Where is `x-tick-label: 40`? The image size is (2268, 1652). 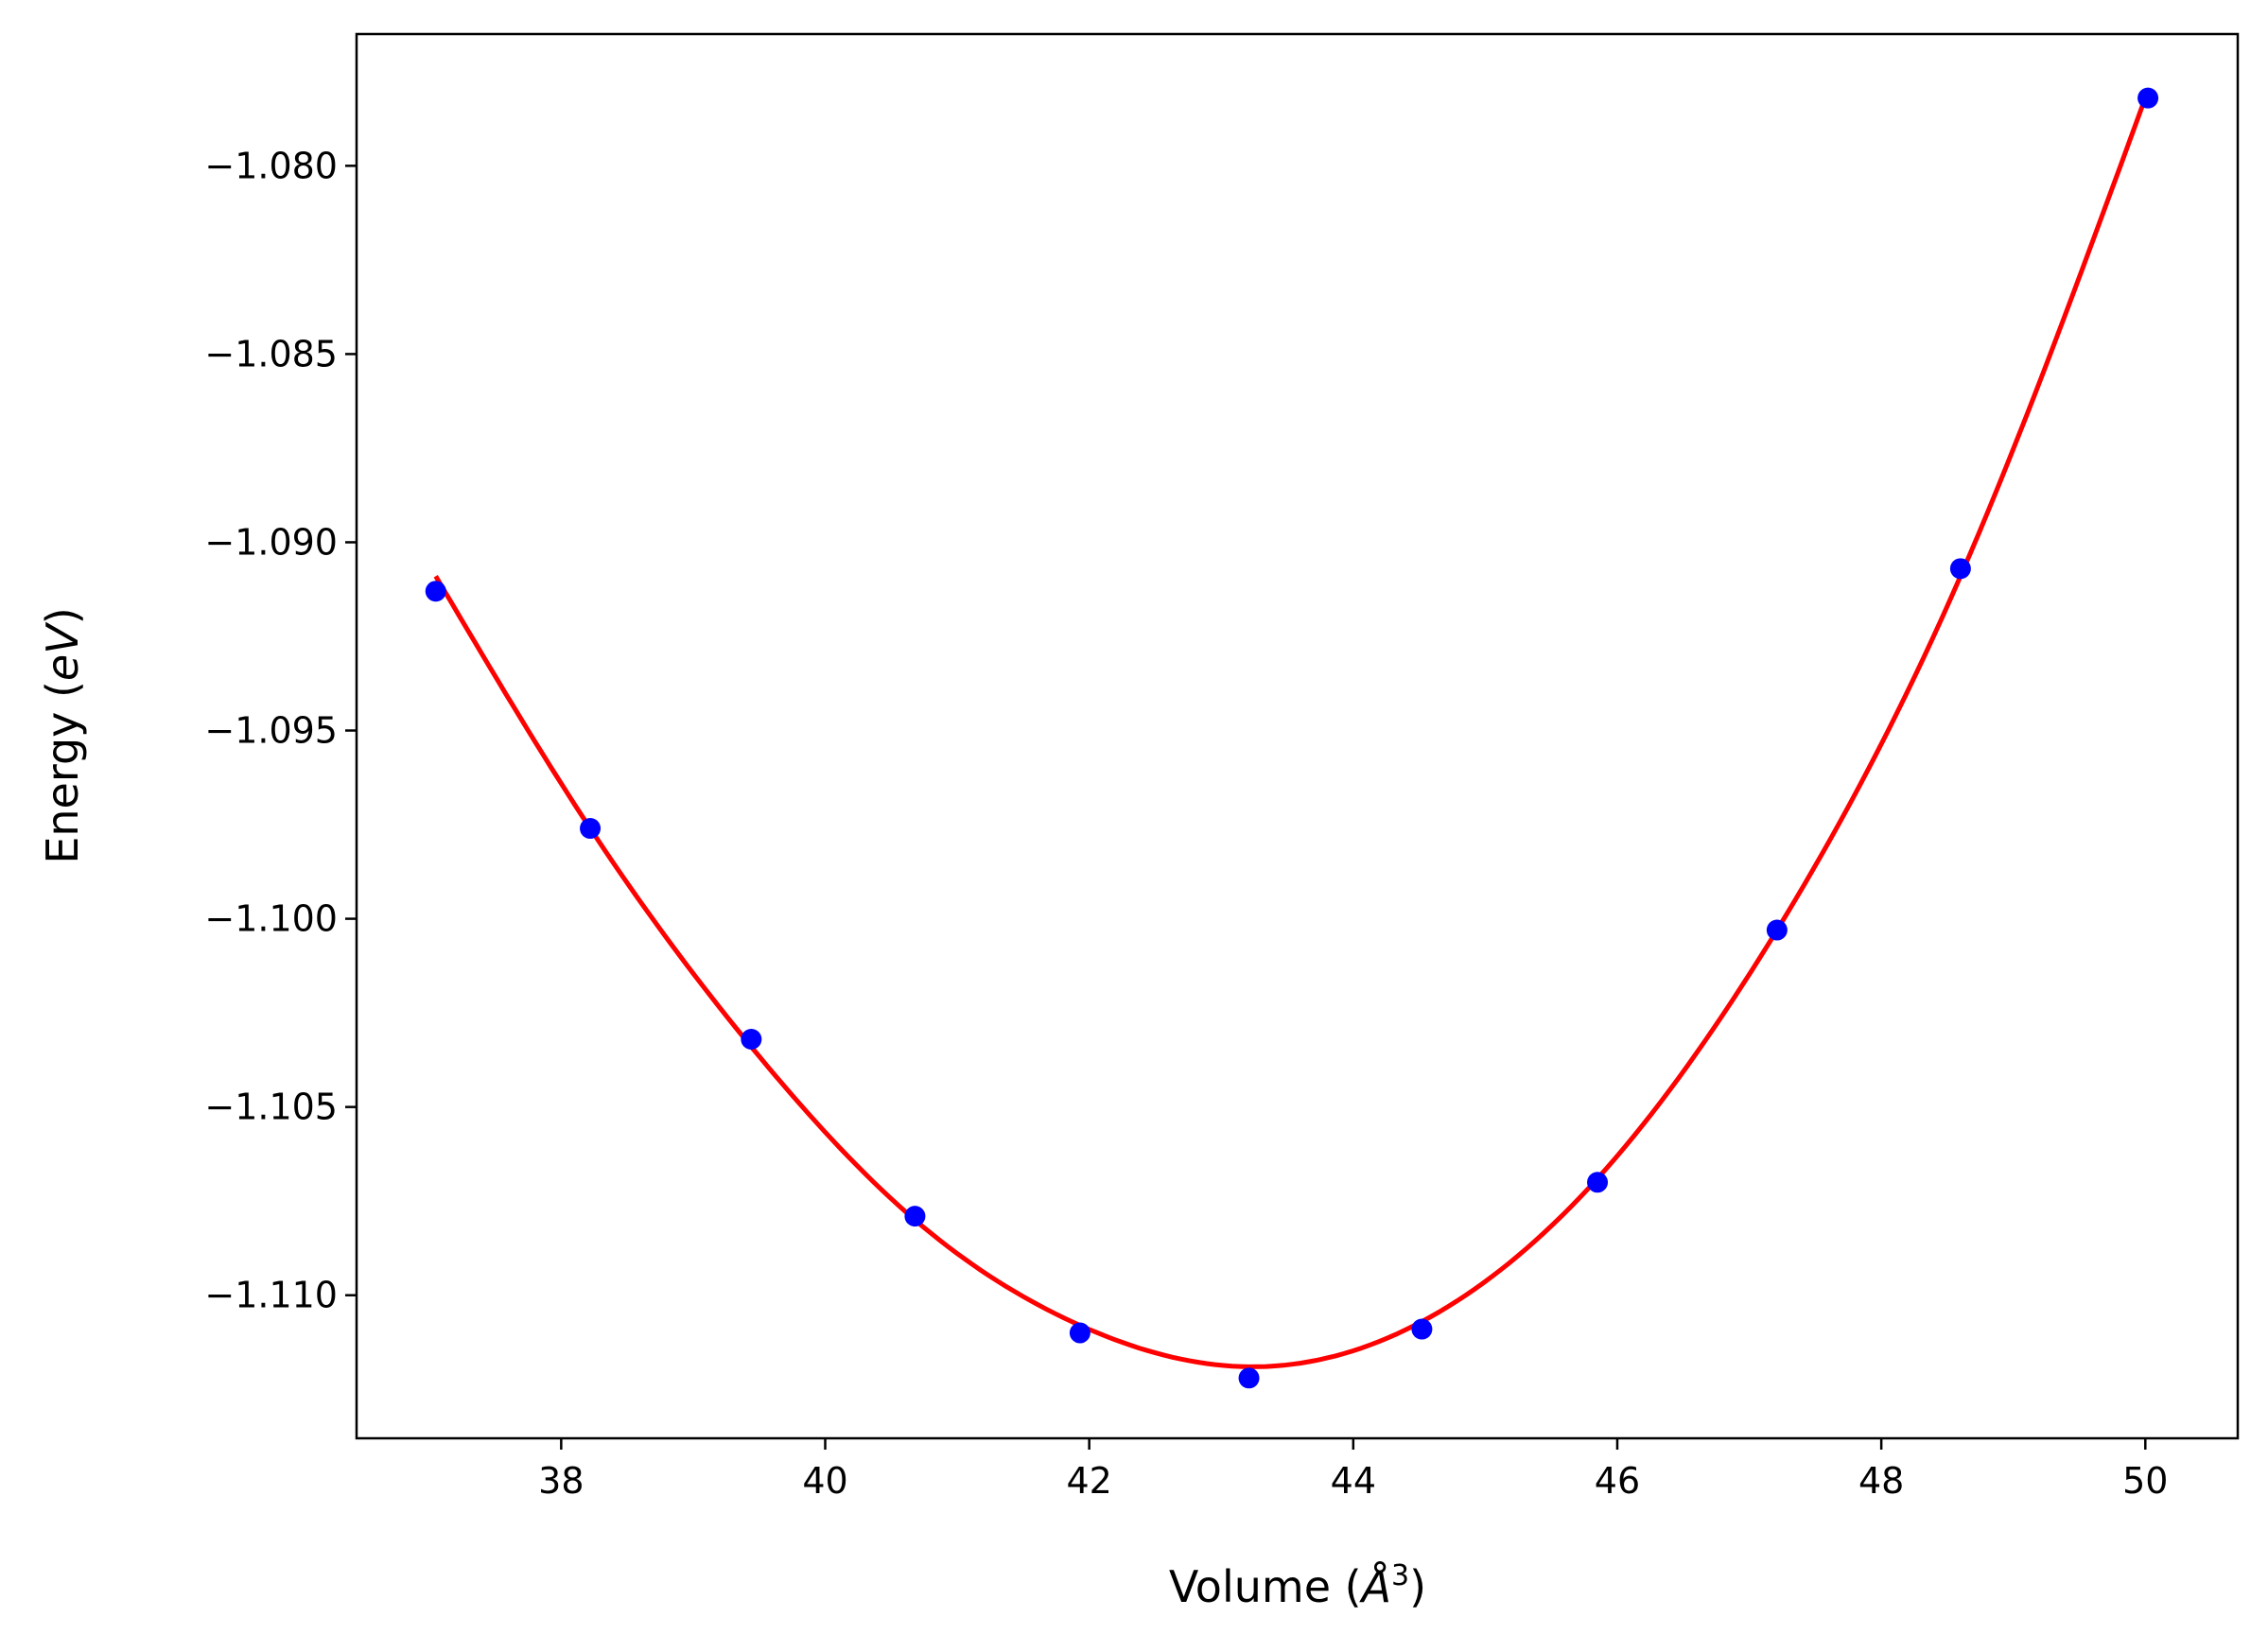 x-tick-label: 40 is located at coordinates (824, 1481).